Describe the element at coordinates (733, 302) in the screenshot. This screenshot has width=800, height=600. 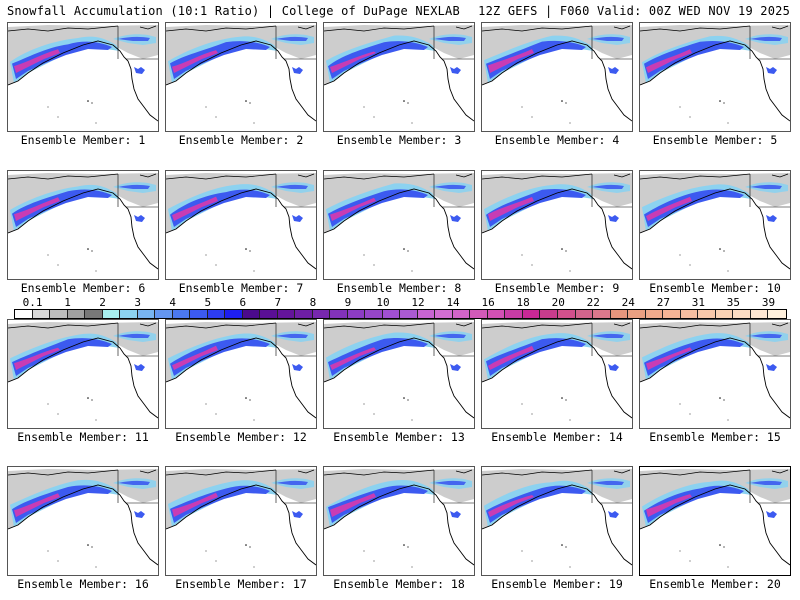
I see `colorbar-tick-label: 35` at that location.